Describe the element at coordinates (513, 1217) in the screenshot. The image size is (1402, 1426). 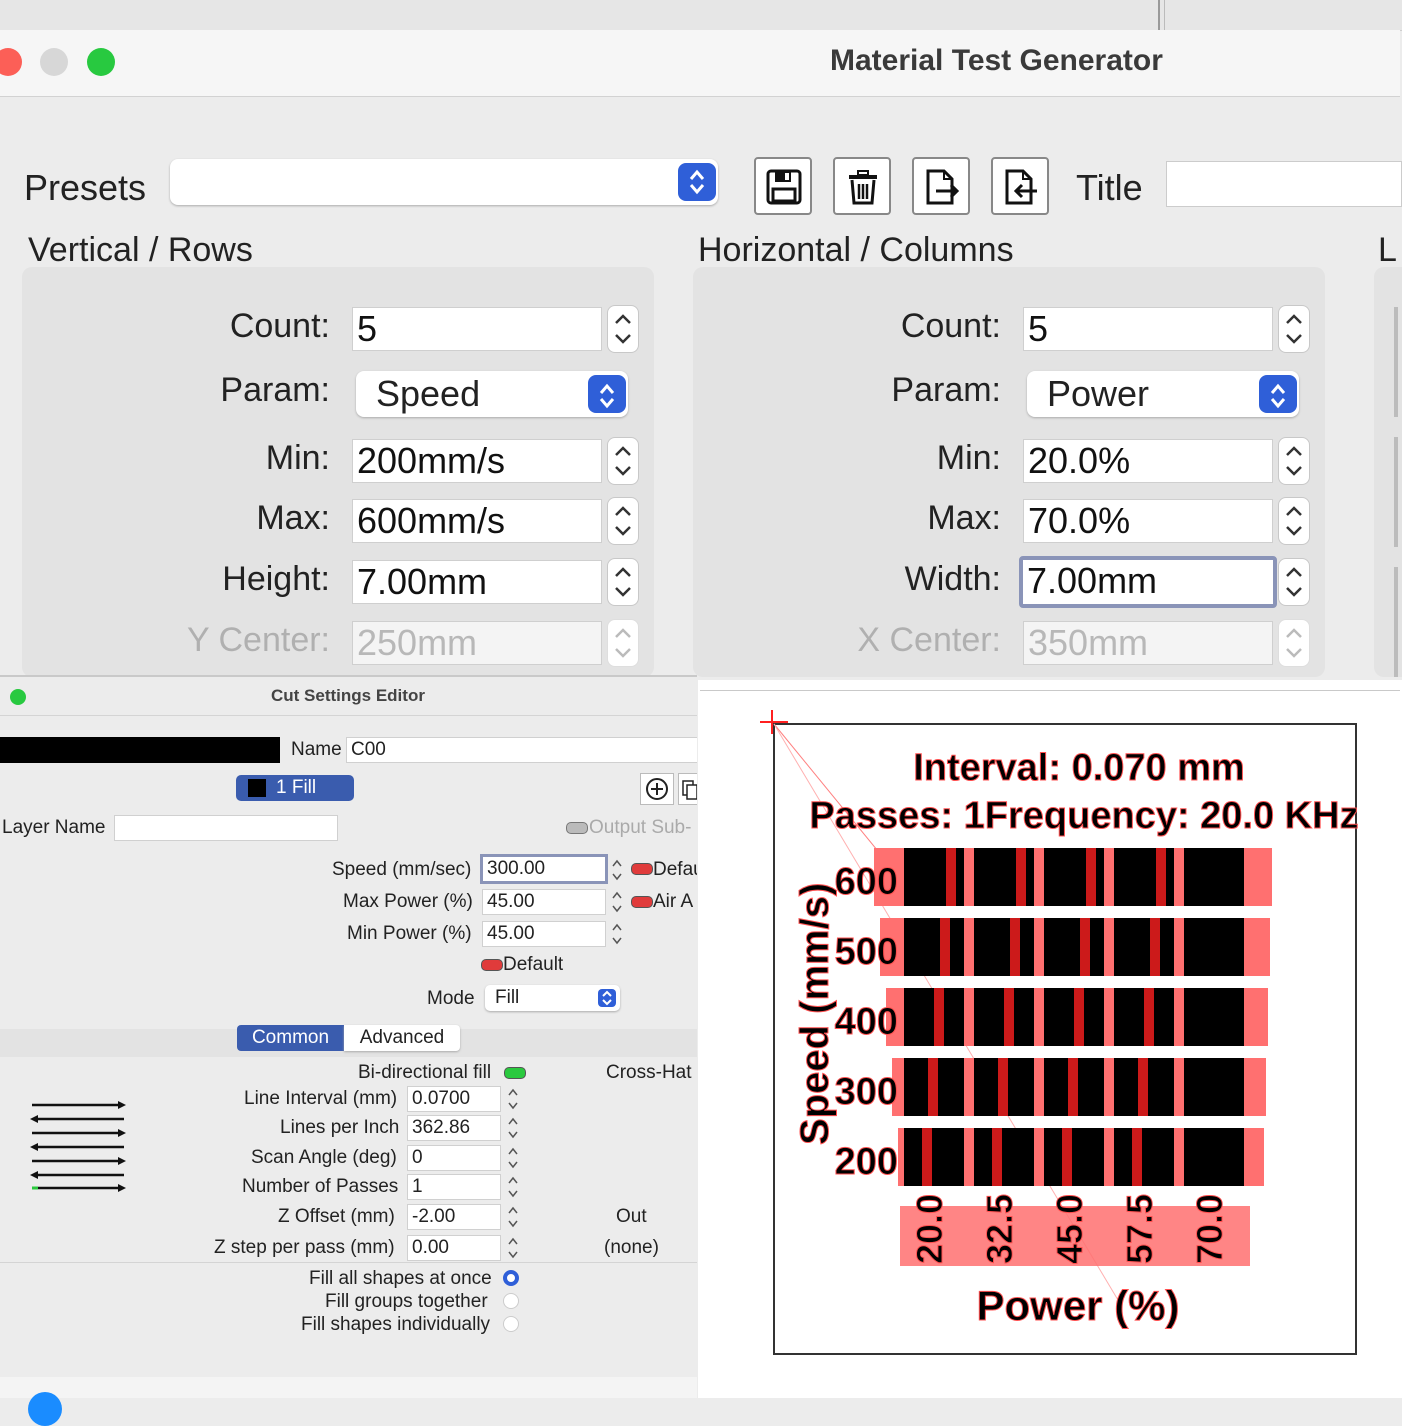
I see `z-offset-stepper` at that location.